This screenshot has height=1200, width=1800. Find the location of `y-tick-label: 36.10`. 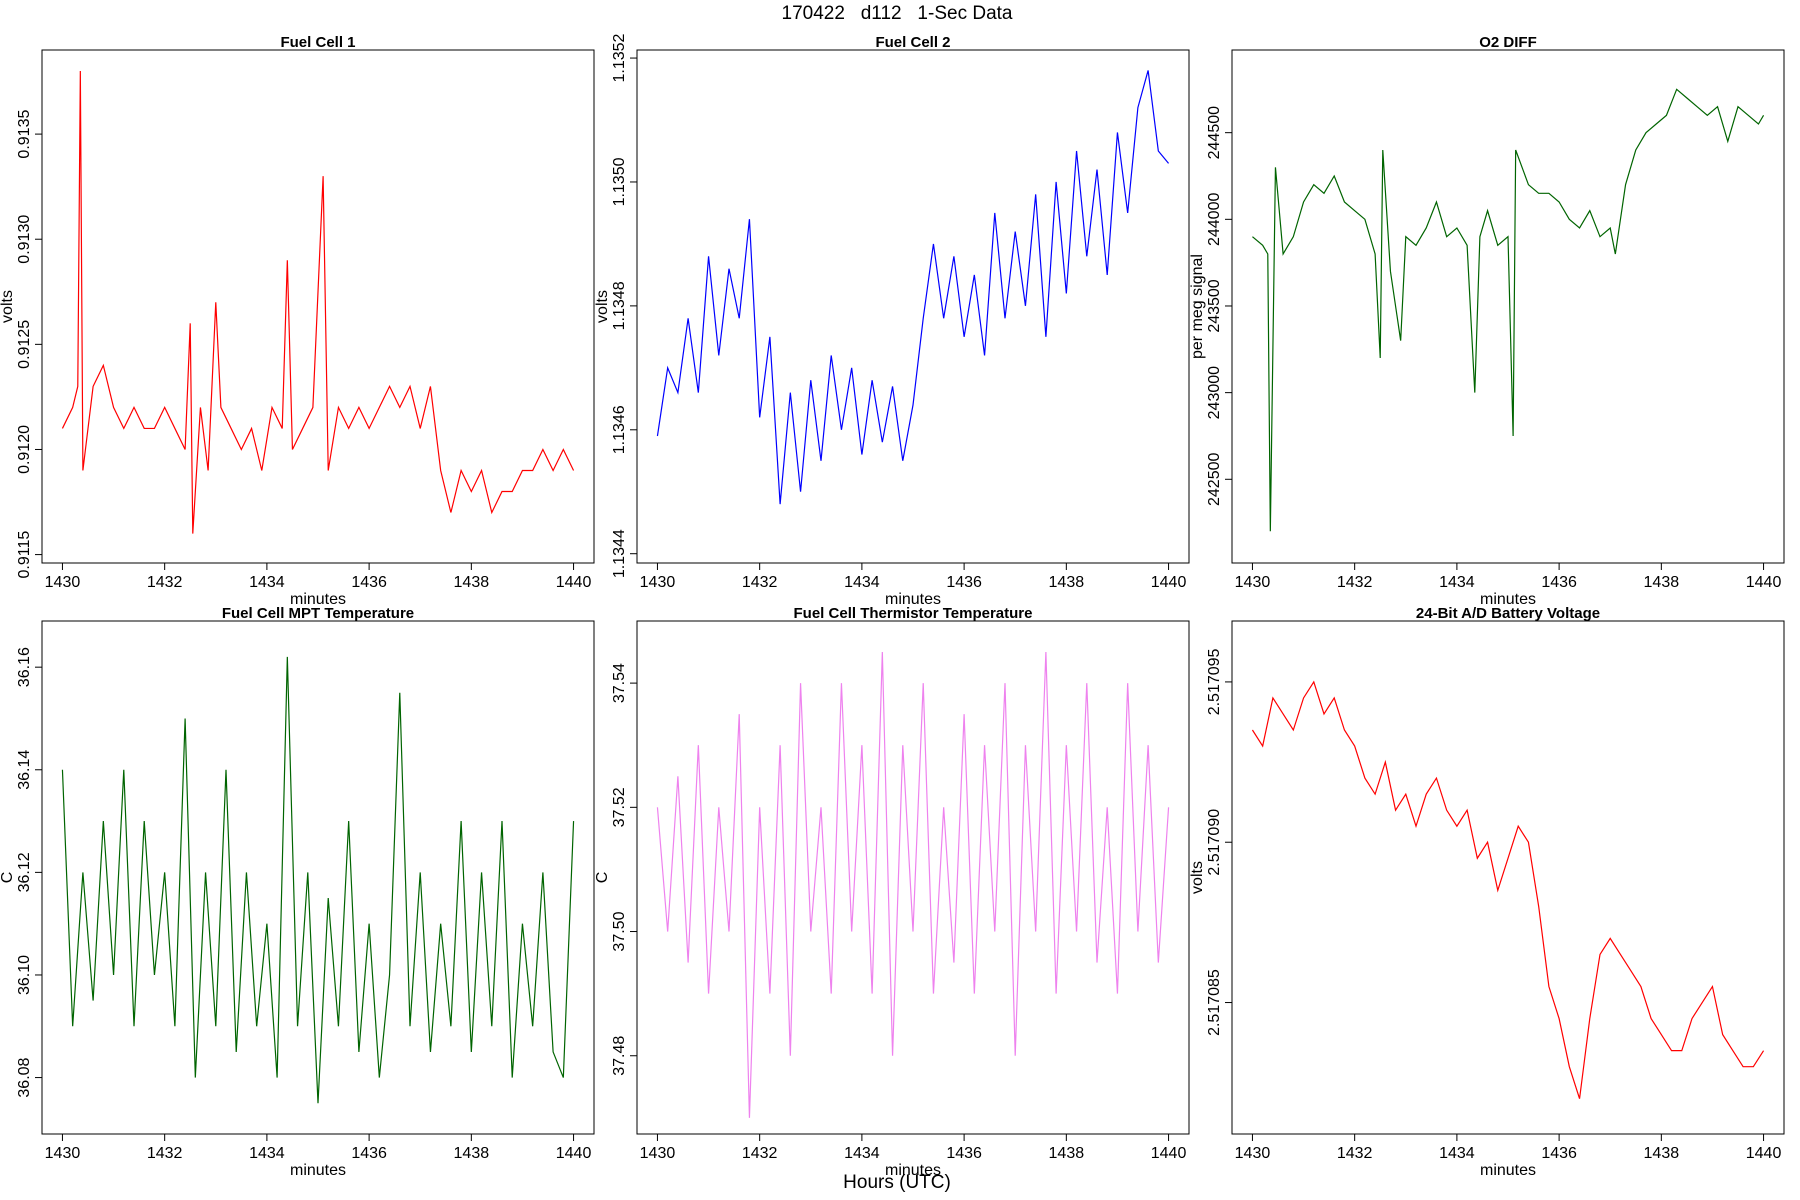

y-tick-label: 36.10 is located at coordinates (24, 975).